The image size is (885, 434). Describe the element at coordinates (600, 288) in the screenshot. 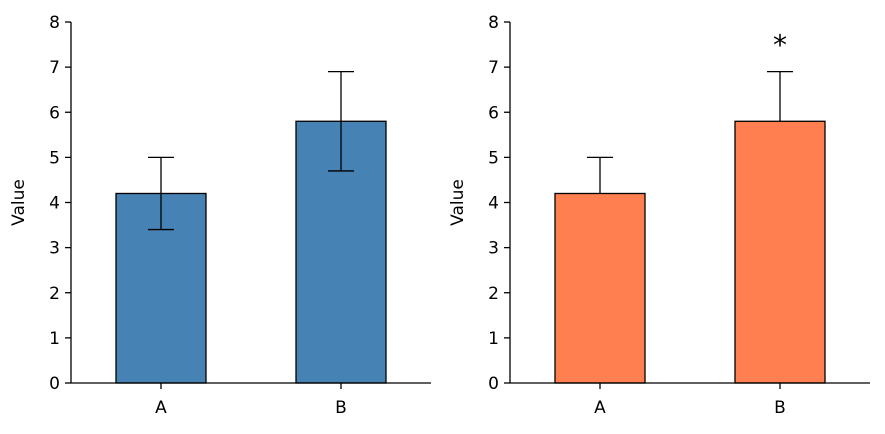

I see `bar-a` at that location.